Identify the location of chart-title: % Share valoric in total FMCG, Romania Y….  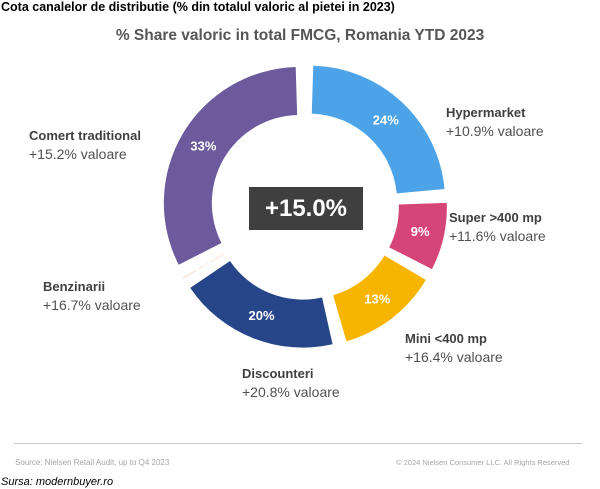
(300, 35).